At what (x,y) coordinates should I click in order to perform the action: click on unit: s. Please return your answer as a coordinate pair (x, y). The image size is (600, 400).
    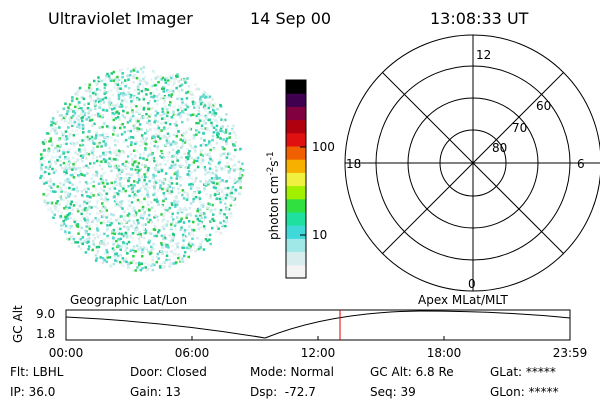
    Looking at the image, I should click on (274, 163).